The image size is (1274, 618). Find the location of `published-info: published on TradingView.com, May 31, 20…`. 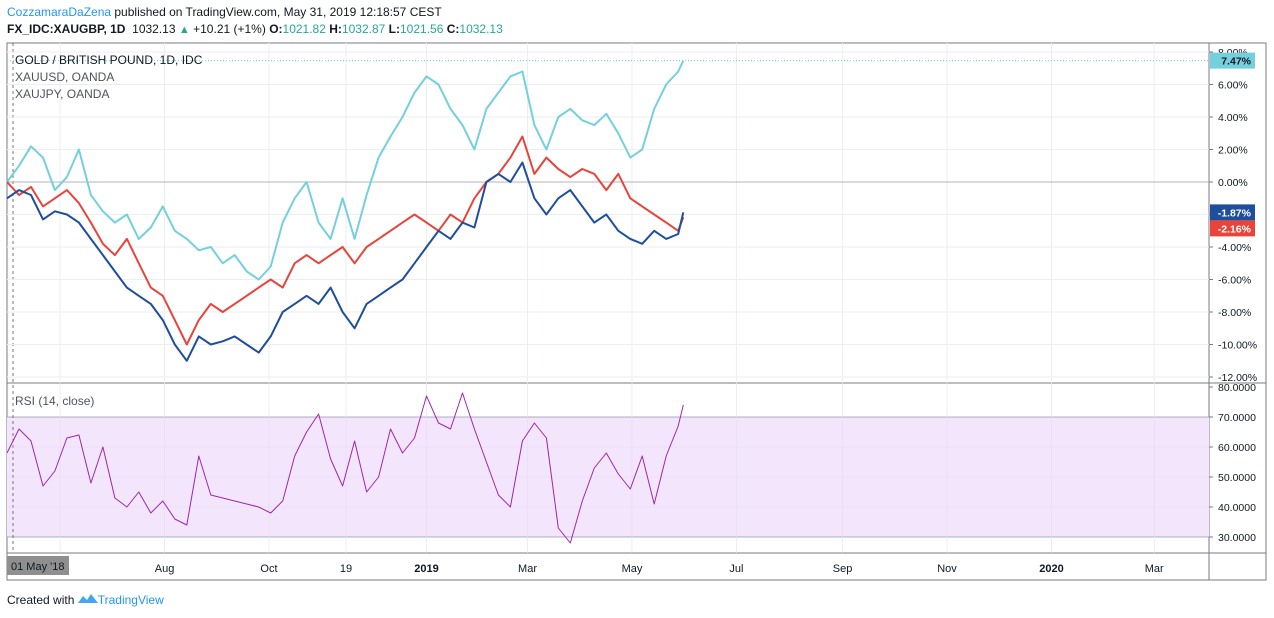

published-info: published on TradingView.com, May 31, 20… is located at coordinates (276, 12).